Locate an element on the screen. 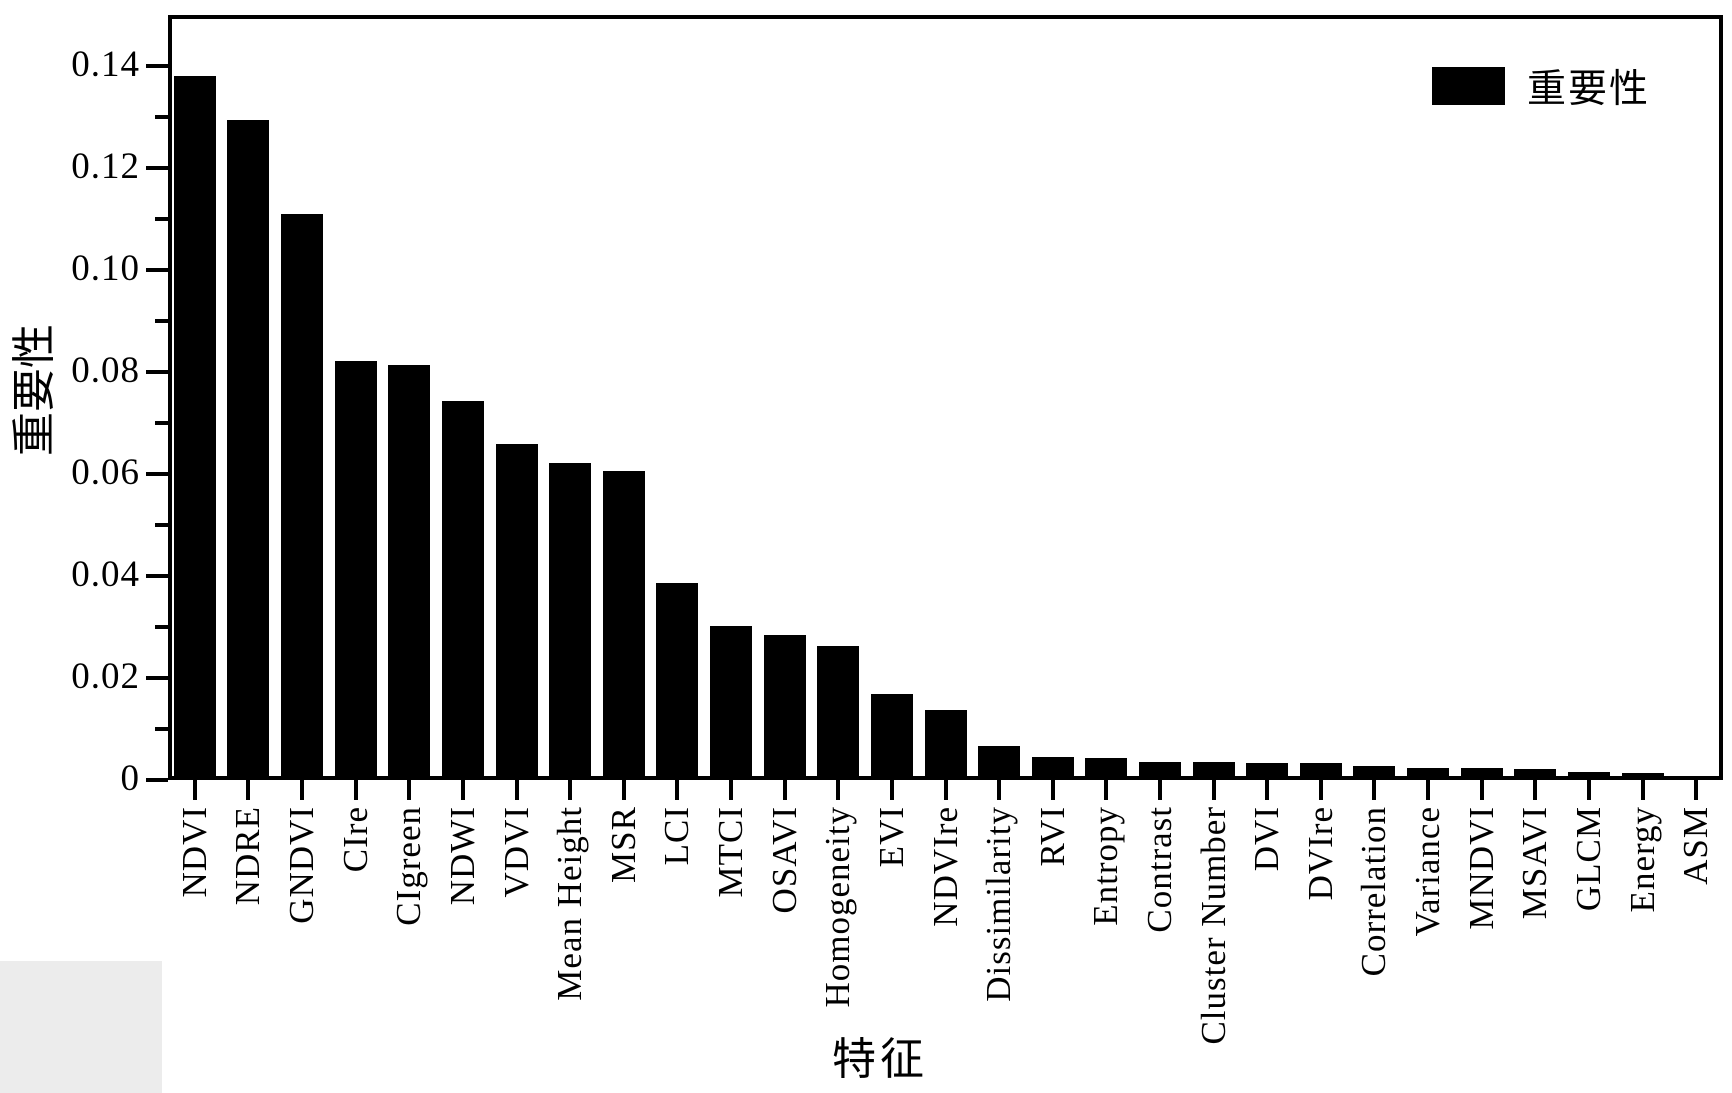 This screenshot has height=1093, width=1732. bar-ndre is located at coordinates (248, 449).